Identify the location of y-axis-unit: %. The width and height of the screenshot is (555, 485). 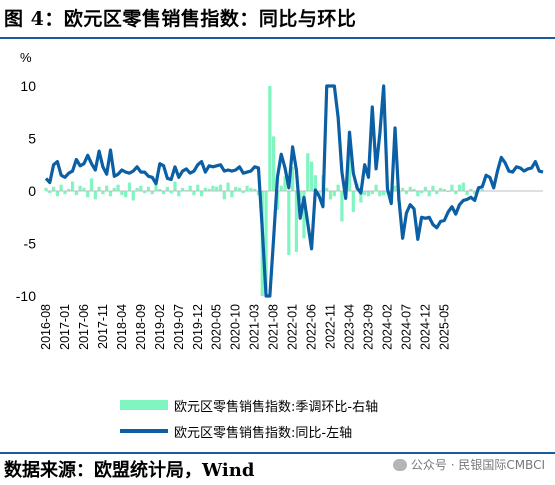
(26, 57).